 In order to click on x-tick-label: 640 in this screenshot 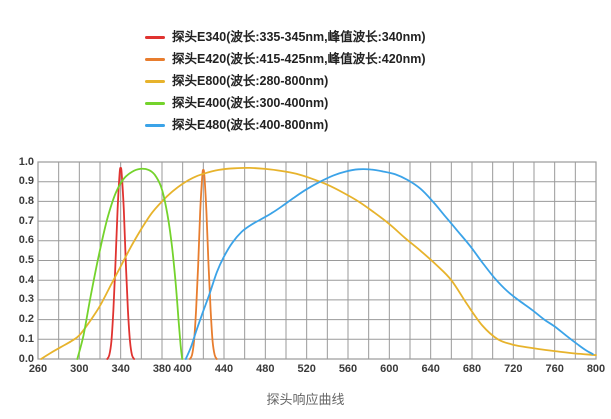, I will do `click(430, 369)`.